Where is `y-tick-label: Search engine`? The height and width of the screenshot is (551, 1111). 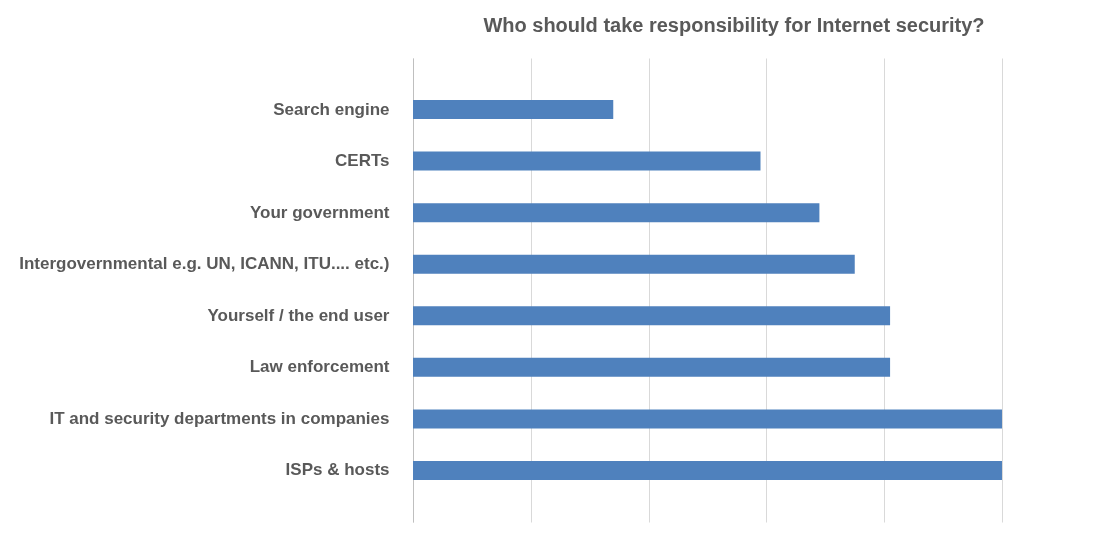
y-tick-label: Search engine is located at coordinates (331, 109).